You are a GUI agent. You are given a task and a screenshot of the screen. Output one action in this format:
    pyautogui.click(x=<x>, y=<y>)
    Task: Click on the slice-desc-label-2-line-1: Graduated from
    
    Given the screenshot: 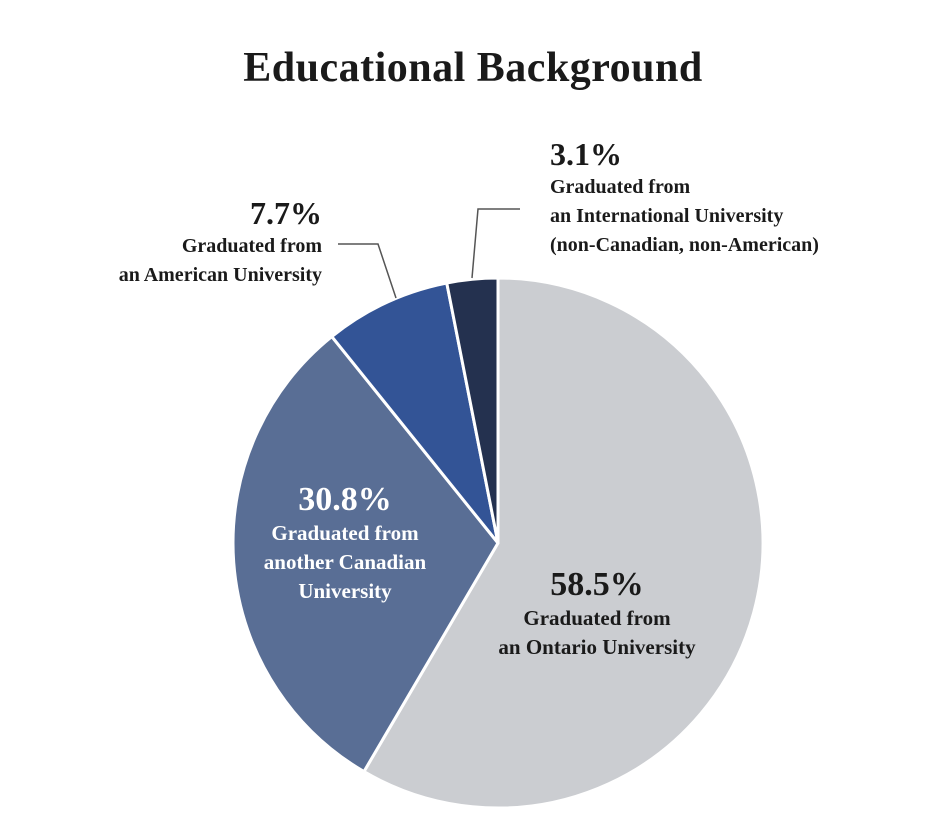 What is the action you would take?
    pyautogui.click(x=345, y=533)
    